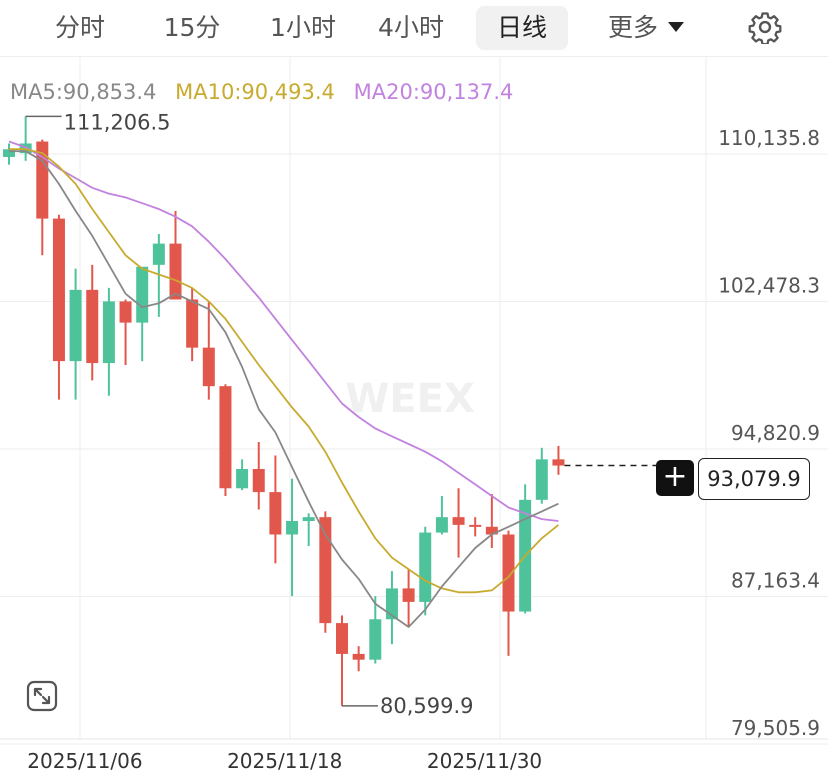 Image resolution: width=828 pixels, height=780 pixels. I want to click on x-tick-label: 2025/11/06, so click(84, 761).